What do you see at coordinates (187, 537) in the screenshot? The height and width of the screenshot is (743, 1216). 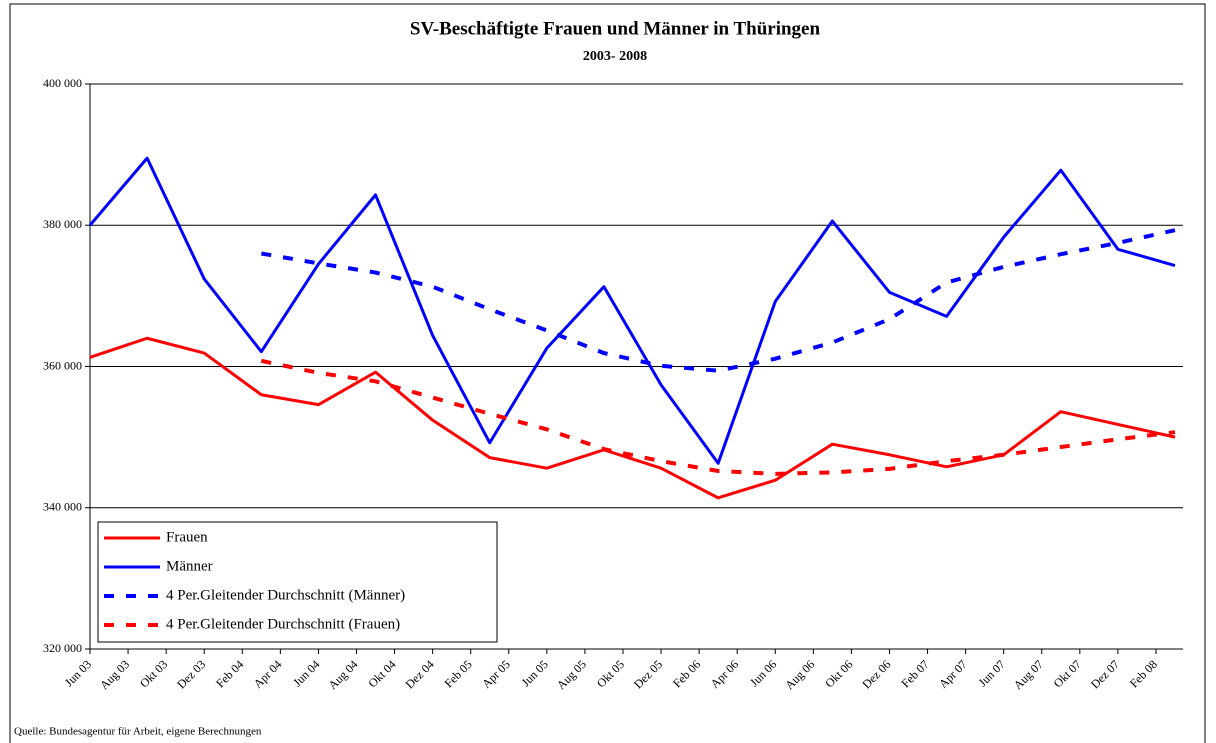 I see `legend-label: Frauen` at bounding box center [187, 537].